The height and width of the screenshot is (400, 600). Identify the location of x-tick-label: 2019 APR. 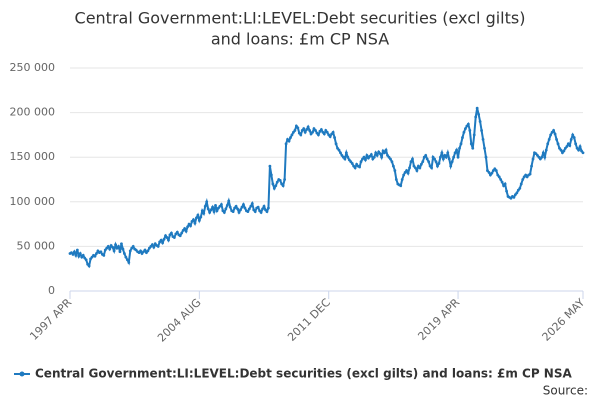
(438, 319).